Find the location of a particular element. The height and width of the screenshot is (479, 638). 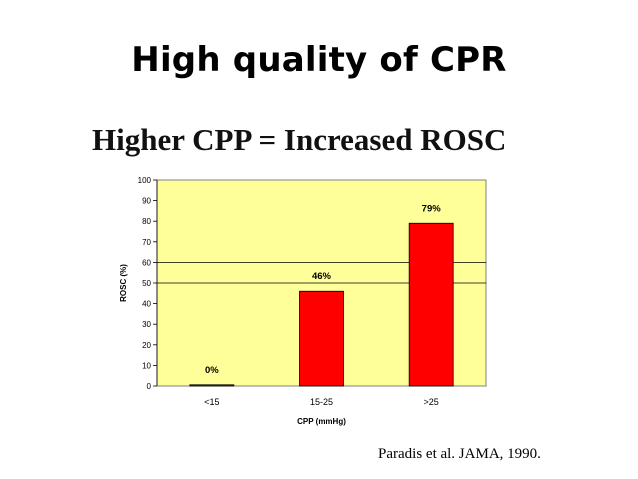

y-tick-label: 70 is located at coordinates (146, 242).